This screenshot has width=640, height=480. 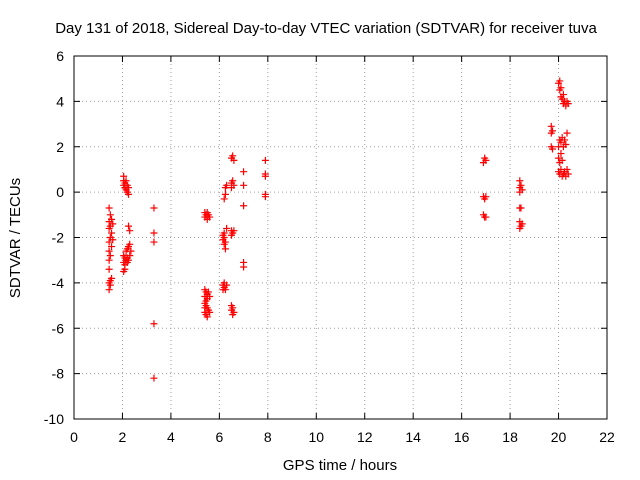 I want to click on y-tick-label: -10, so click(x=54, y=419).